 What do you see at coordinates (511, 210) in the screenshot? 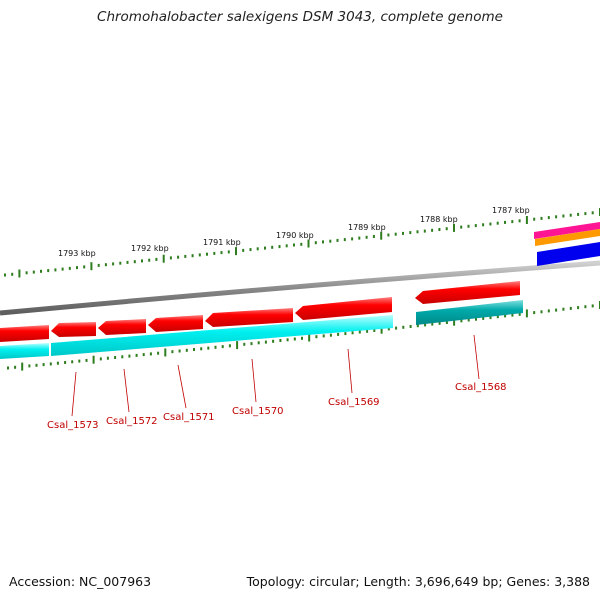
I see `tick-label-1787: 1787 kbp` at bounding box center [511, 210].